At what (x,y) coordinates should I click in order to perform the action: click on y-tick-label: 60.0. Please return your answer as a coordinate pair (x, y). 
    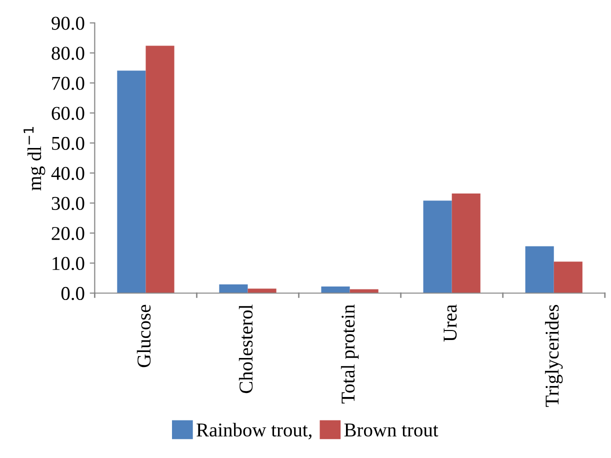
    Looking at the image, I should click on (68, 113).